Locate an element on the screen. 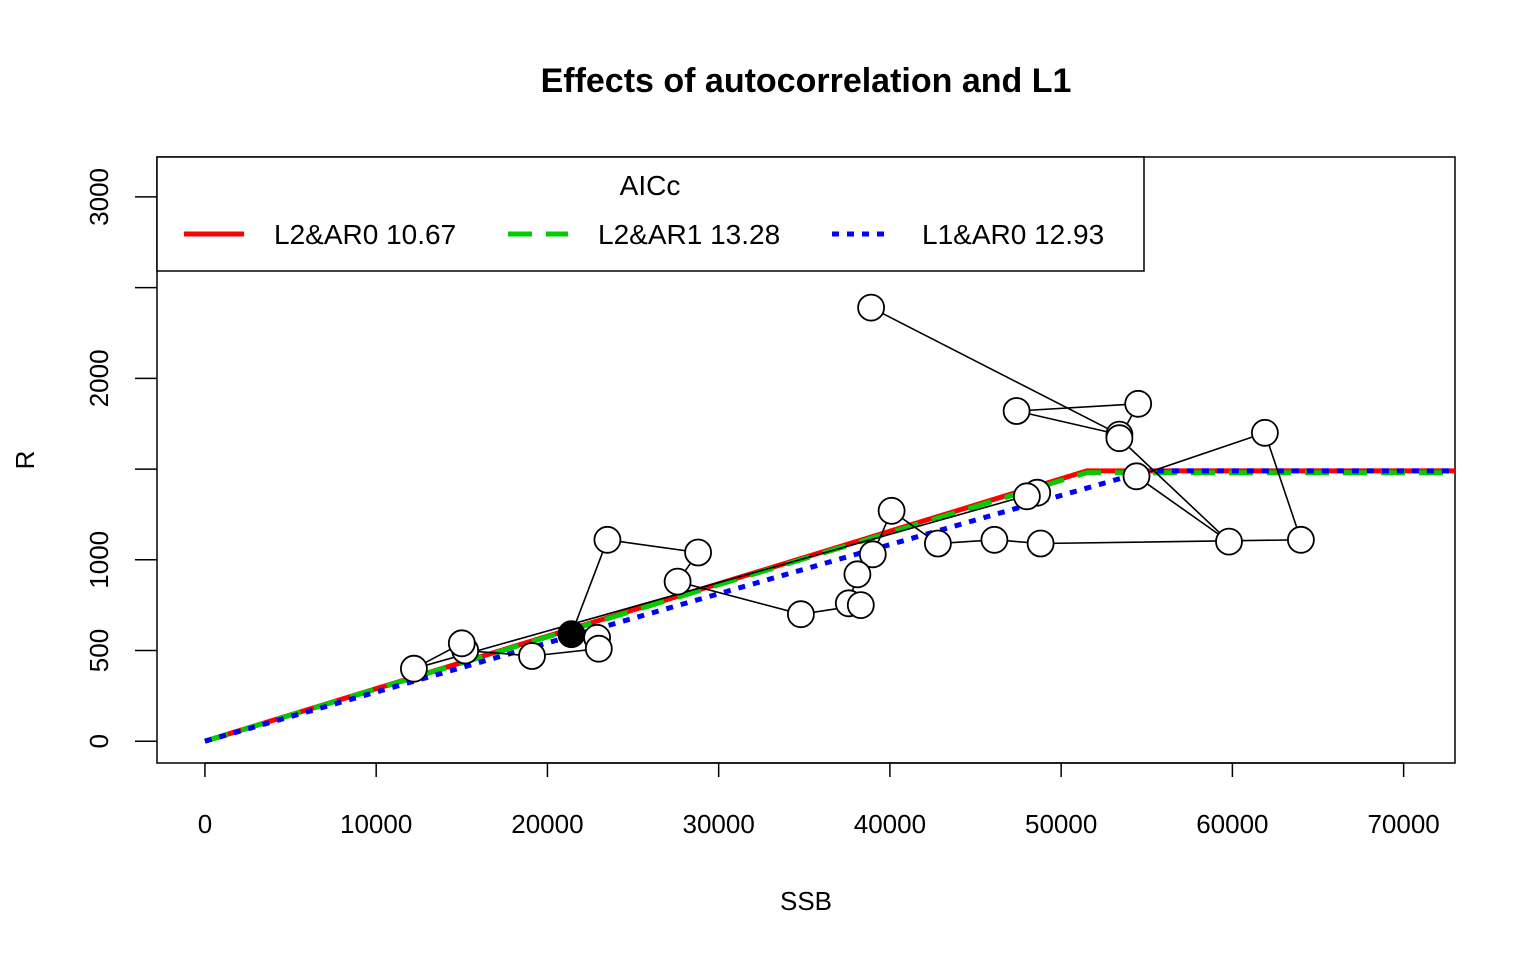 The width and height of the screenshot is (1536, 960). data-point-final is located at coordinates (571, 634).